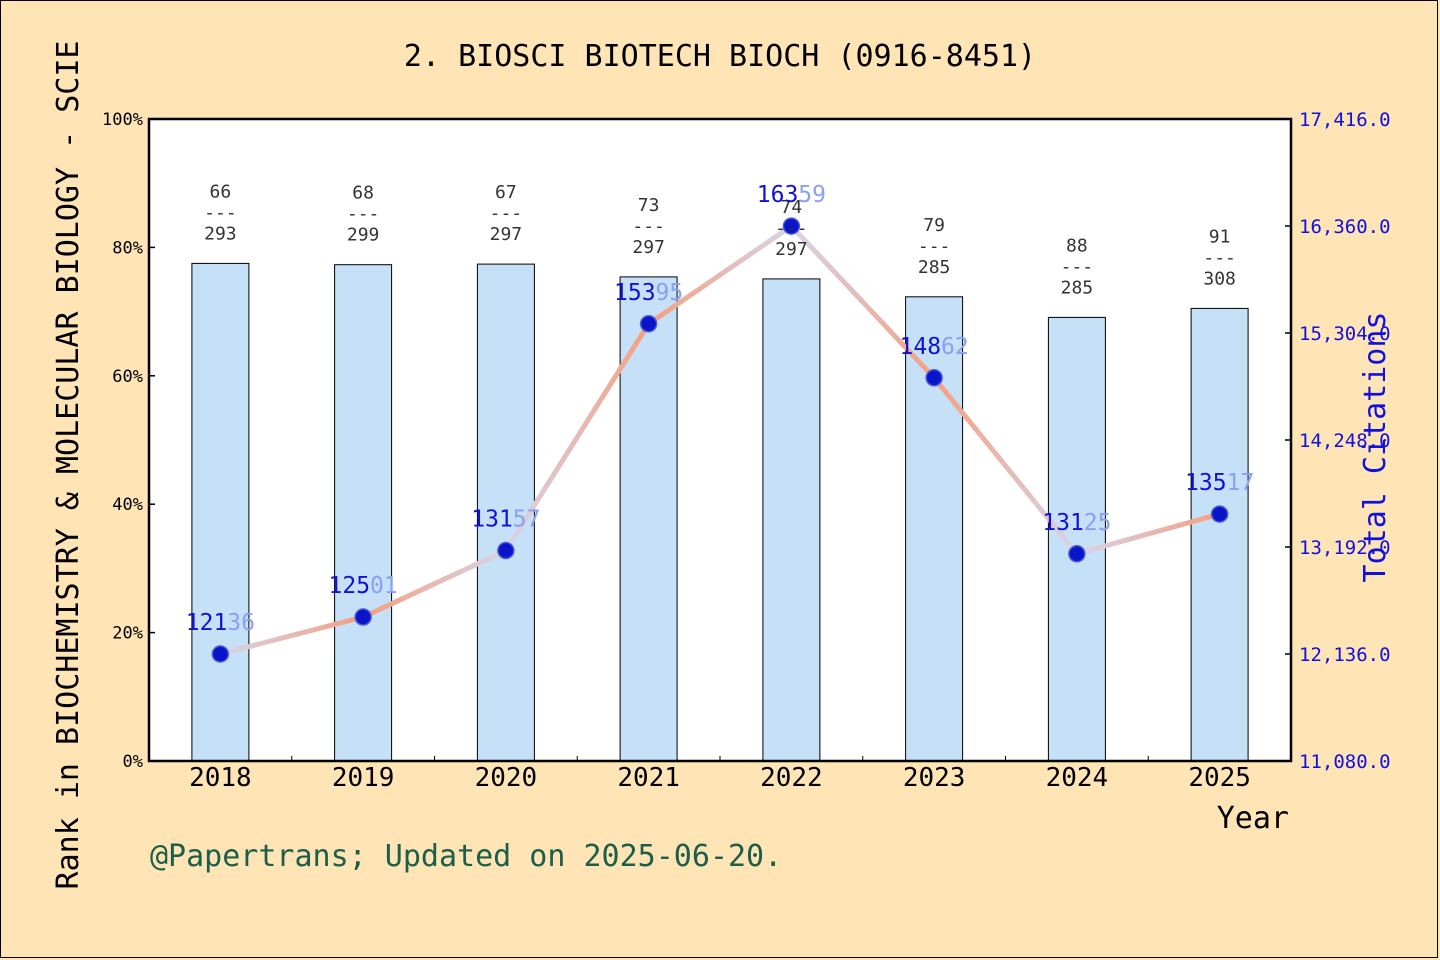 The width and height of the screenshot is (1440, 960). What do you see at coordinates (220, 778) in the screenshot?
I see `x-tick-label: 2018` at bounding box center [220, 778].